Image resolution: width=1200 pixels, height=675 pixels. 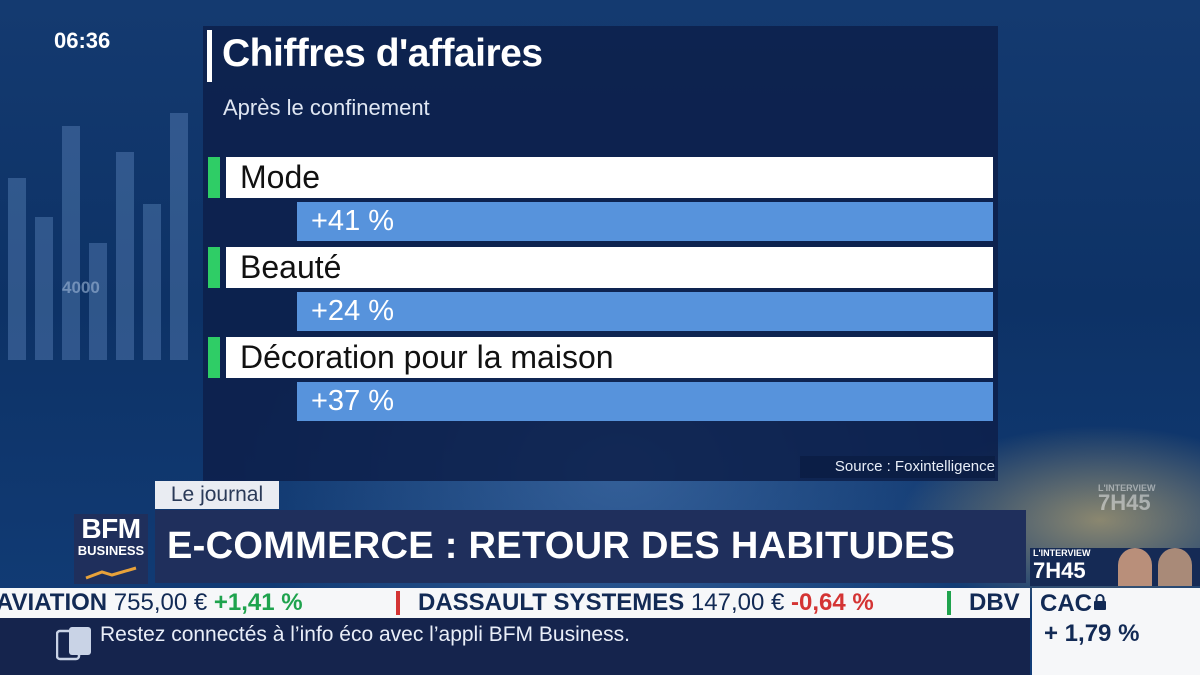 I want to click on row-value: +37 %, so click(x=645, y=401).